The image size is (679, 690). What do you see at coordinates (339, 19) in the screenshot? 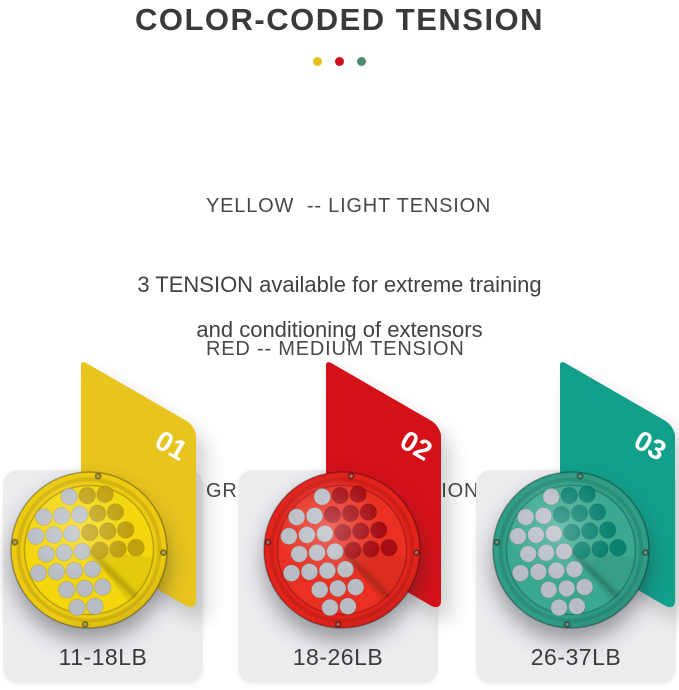
I see `page-title: COLOR-CODED TENSION` at bounding box center [339, 19].